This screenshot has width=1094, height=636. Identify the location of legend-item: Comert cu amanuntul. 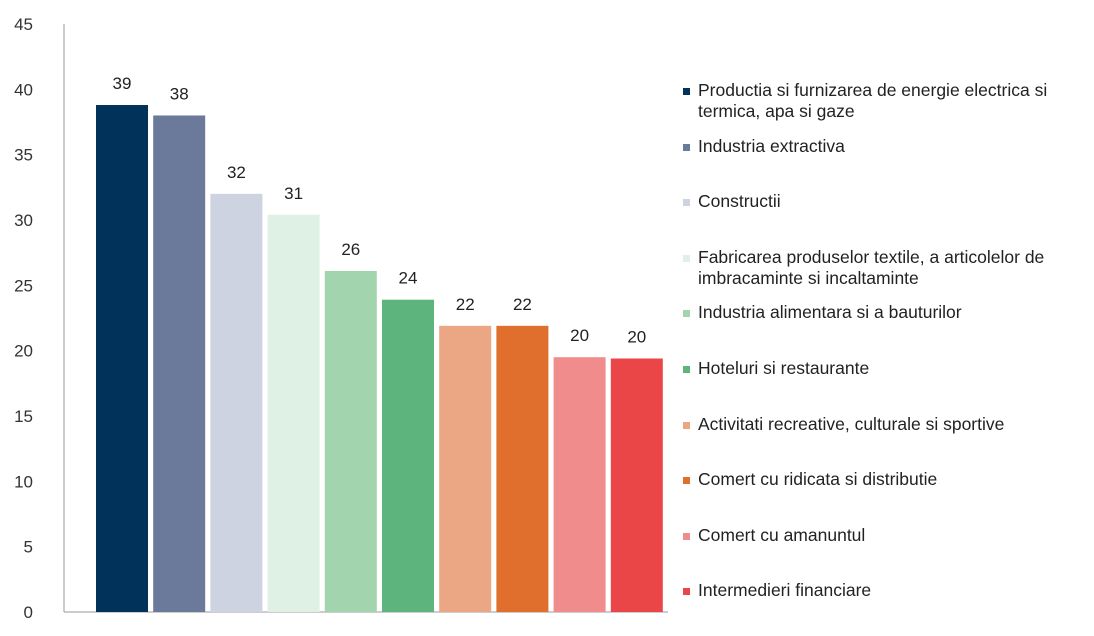
(885, 553).